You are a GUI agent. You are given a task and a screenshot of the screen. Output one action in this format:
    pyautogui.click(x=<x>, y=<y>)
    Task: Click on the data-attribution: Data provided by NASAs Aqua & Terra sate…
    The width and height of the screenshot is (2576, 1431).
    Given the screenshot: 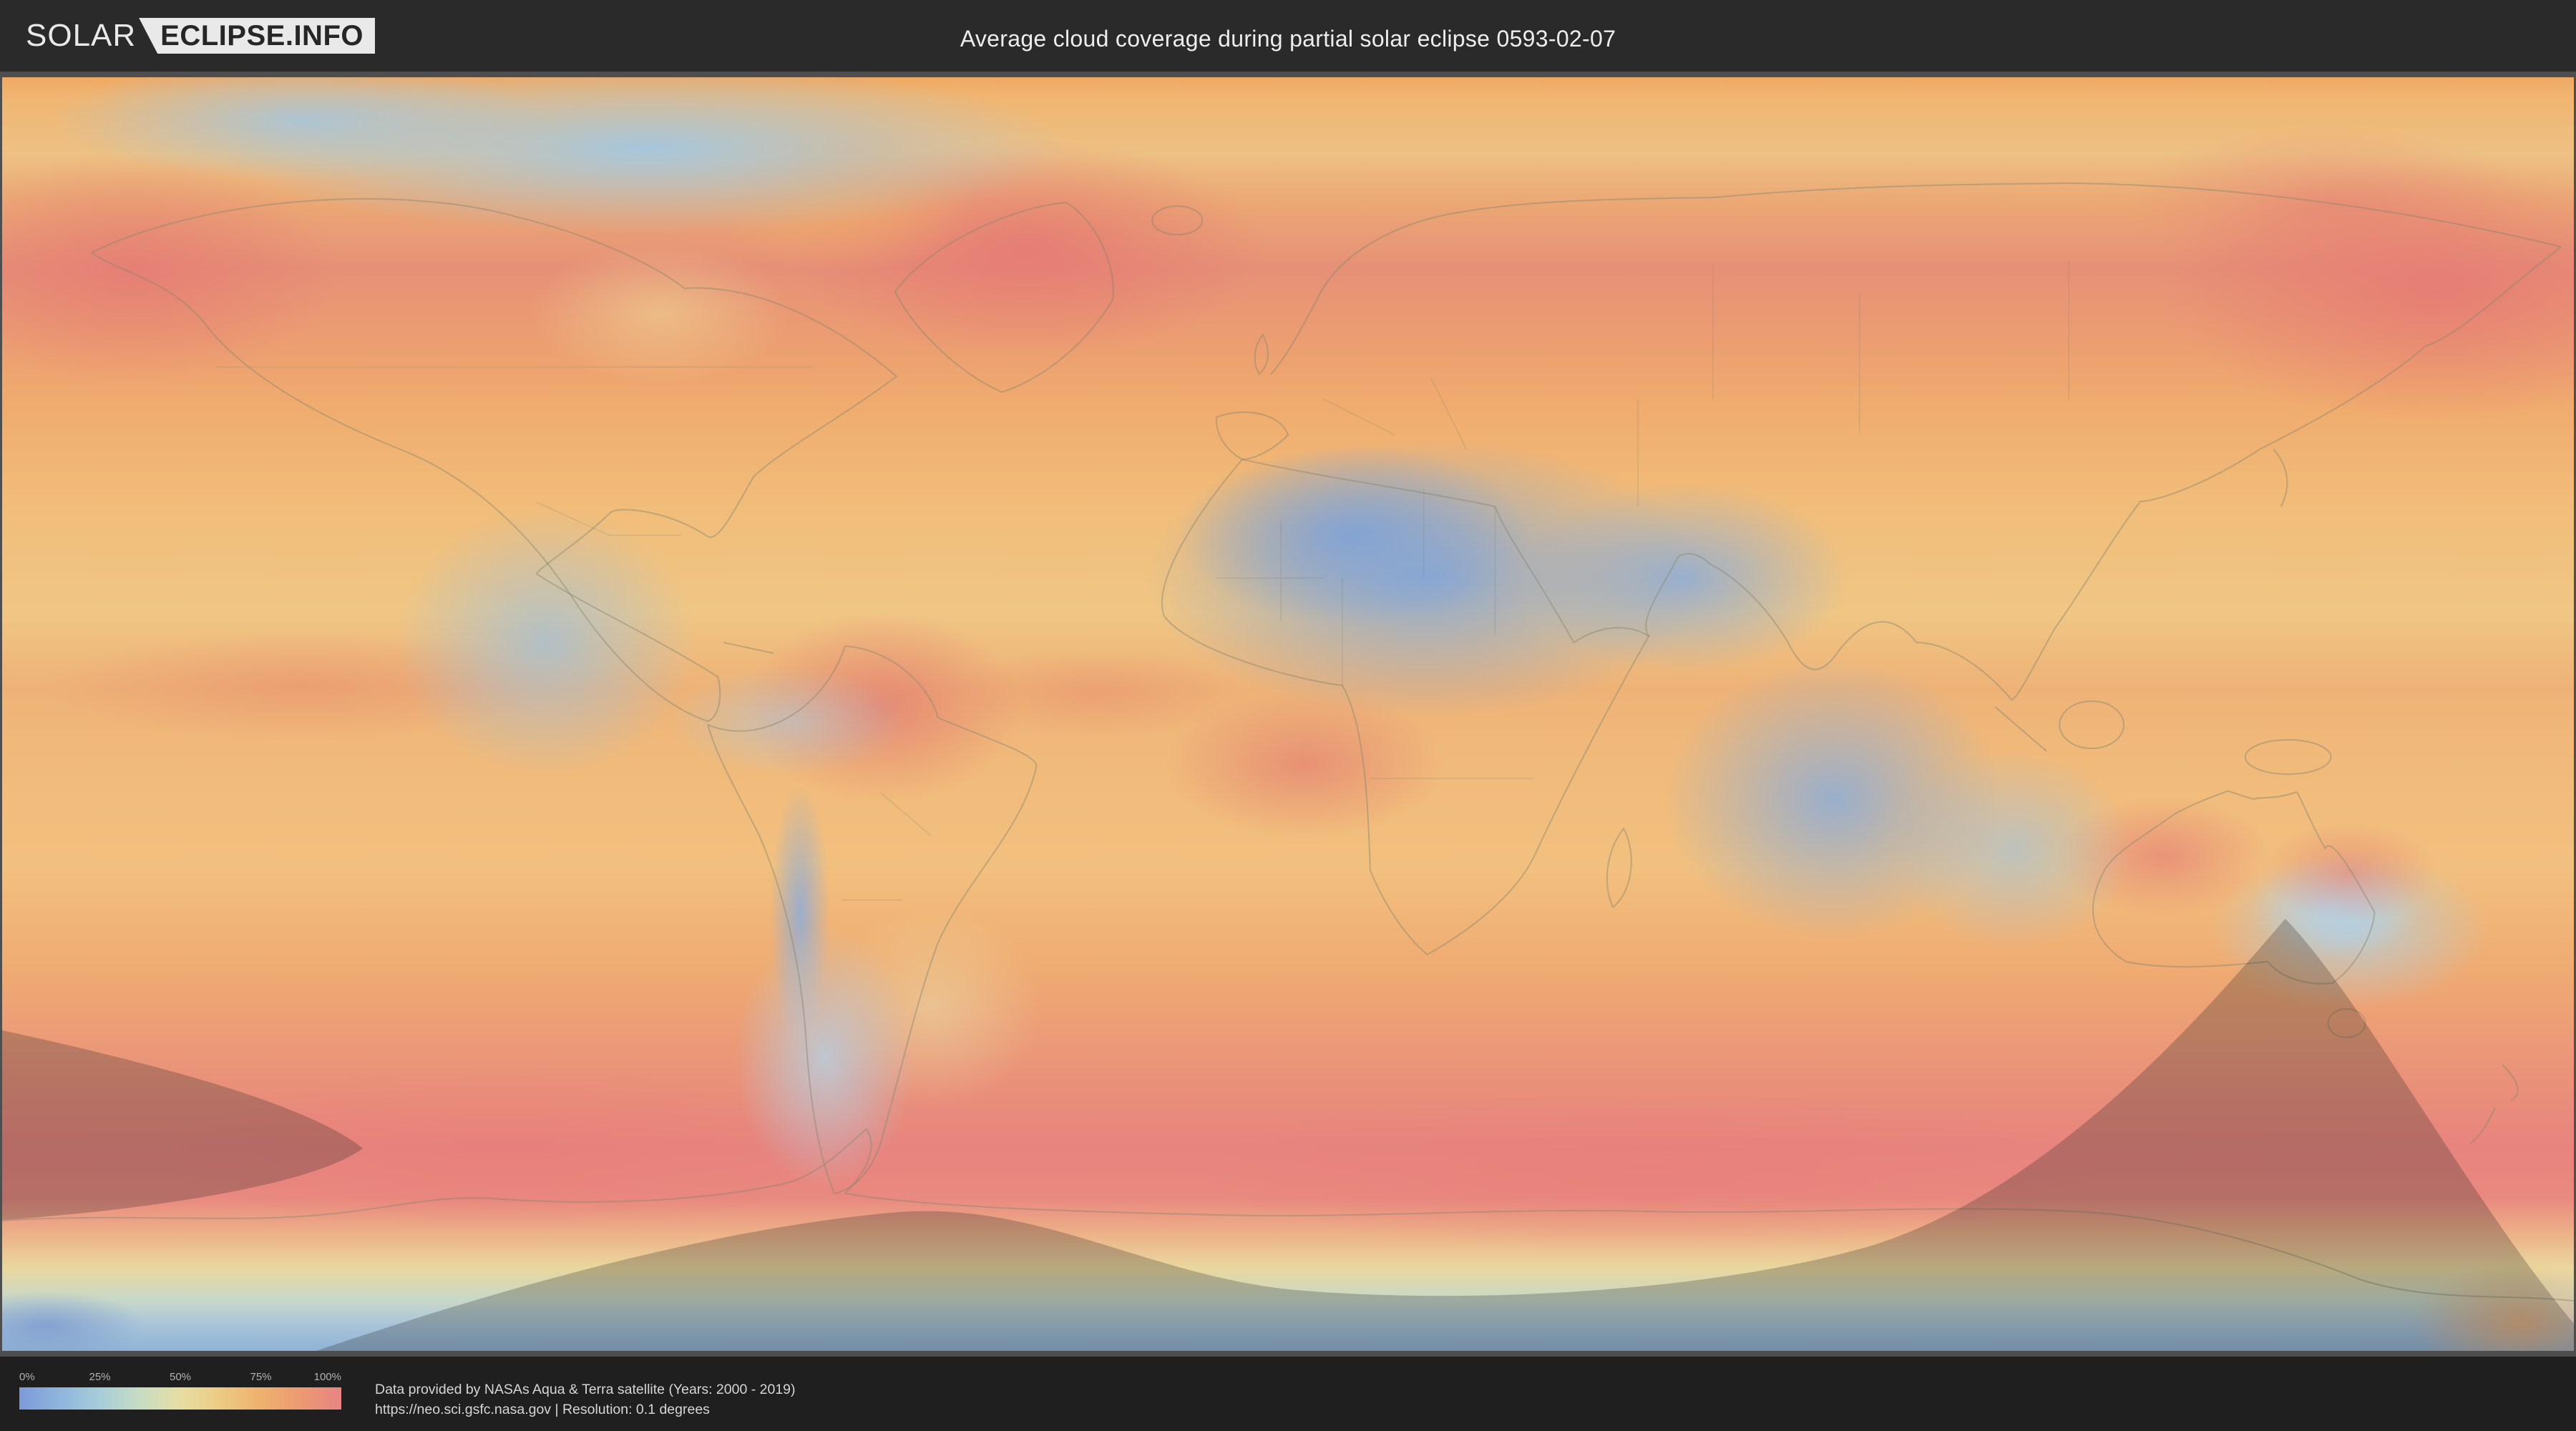 What is the action you would take?
    pyautogui.click(x=585, y=1399)
    